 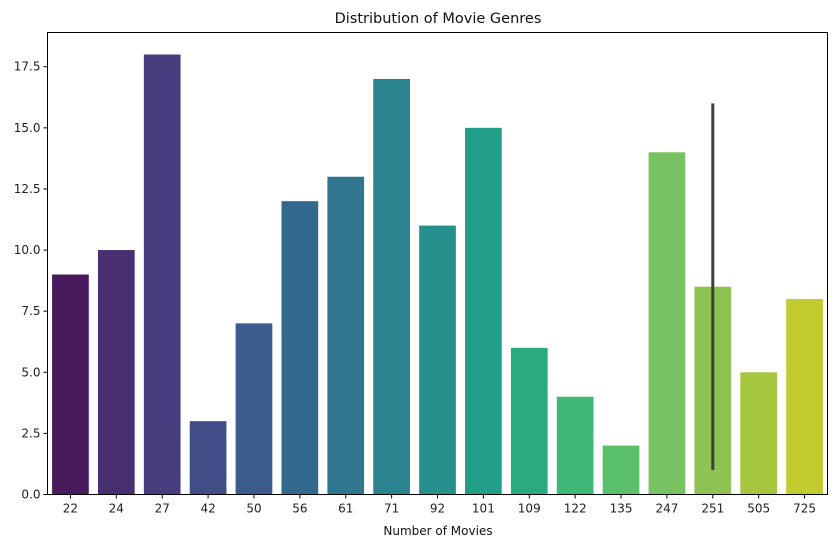 What do you see at coordinates (30, 372) in the screenshot?
I see `y-tick-label: 5.0` at bounding box center [30, 372].